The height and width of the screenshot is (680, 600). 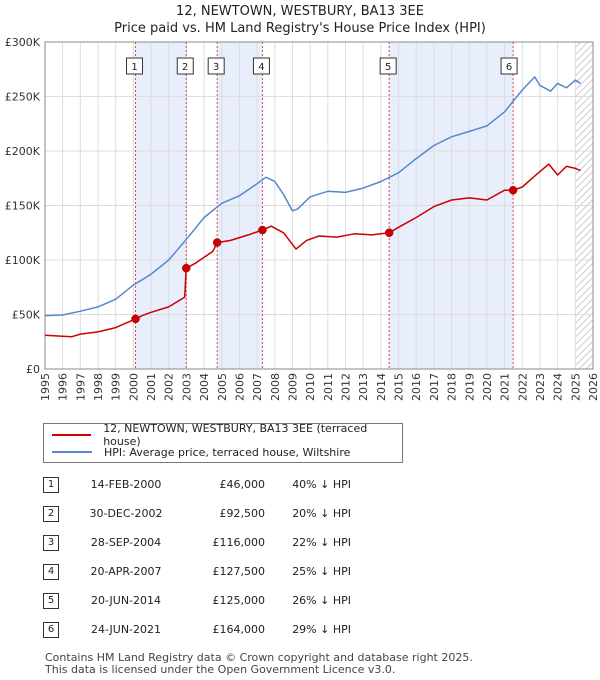 What do you see at coordinates (239, 600) in the screenshot?
I see `sale-price: £125,000` at bounding box center [239, 600].